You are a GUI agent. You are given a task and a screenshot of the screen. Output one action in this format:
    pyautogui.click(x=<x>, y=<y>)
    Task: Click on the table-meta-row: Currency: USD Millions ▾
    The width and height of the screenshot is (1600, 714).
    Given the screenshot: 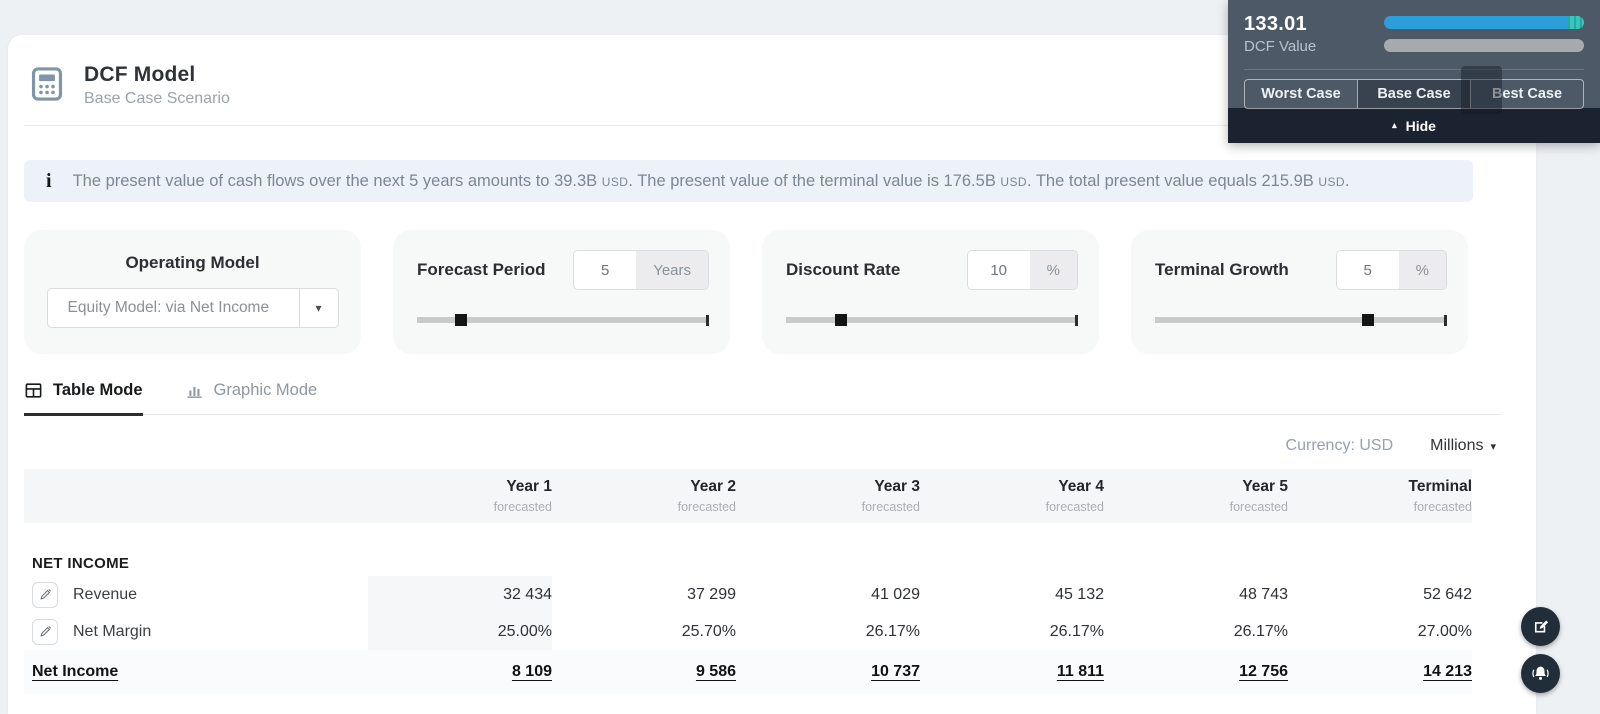 What is the action you would take?
    pyautogui.click(x=760, y=446)
    